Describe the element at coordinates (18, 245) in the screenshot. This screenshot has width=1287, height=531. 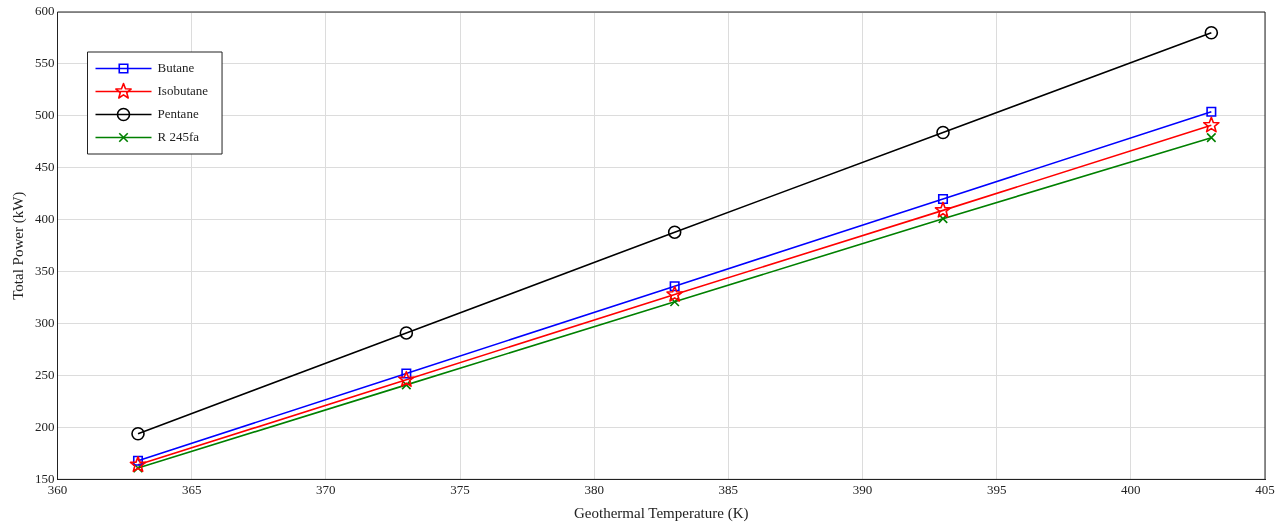
I see `y-axis-title: Total Power (kW)` at that location.